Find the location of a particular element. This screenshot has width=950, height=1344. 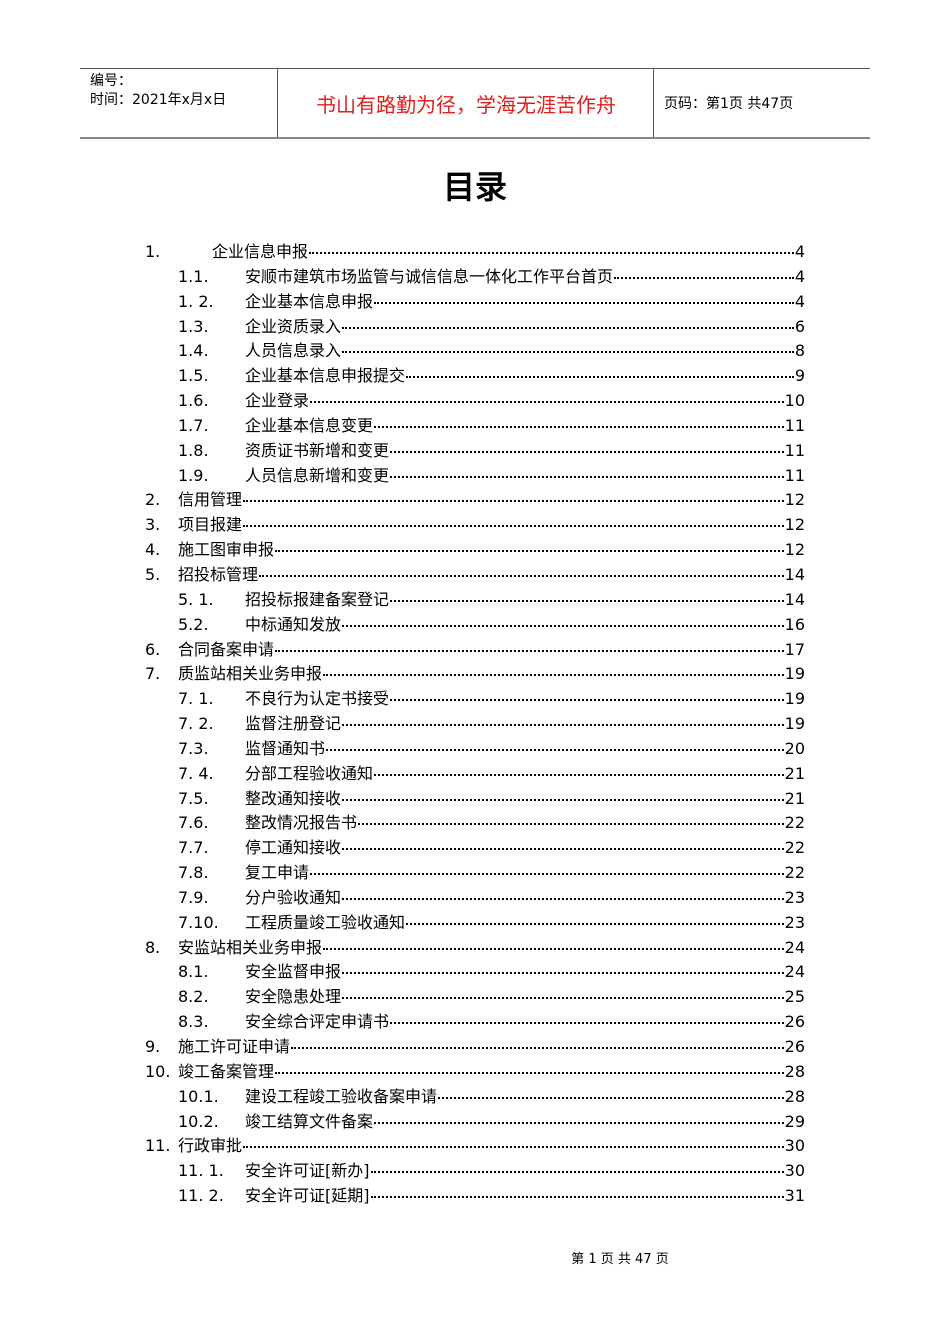

toc-entry: 7.8. 复工申请 22 is located at coordinates (475, 873).